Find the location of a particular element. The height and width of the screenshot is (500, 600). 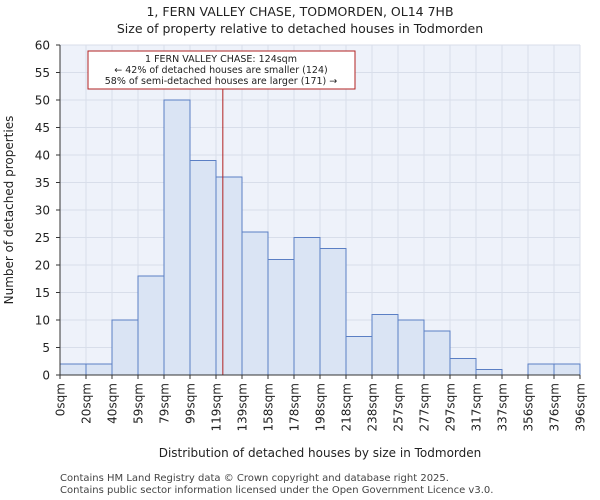

bar-198sqm is located at coordinates (333, 312).